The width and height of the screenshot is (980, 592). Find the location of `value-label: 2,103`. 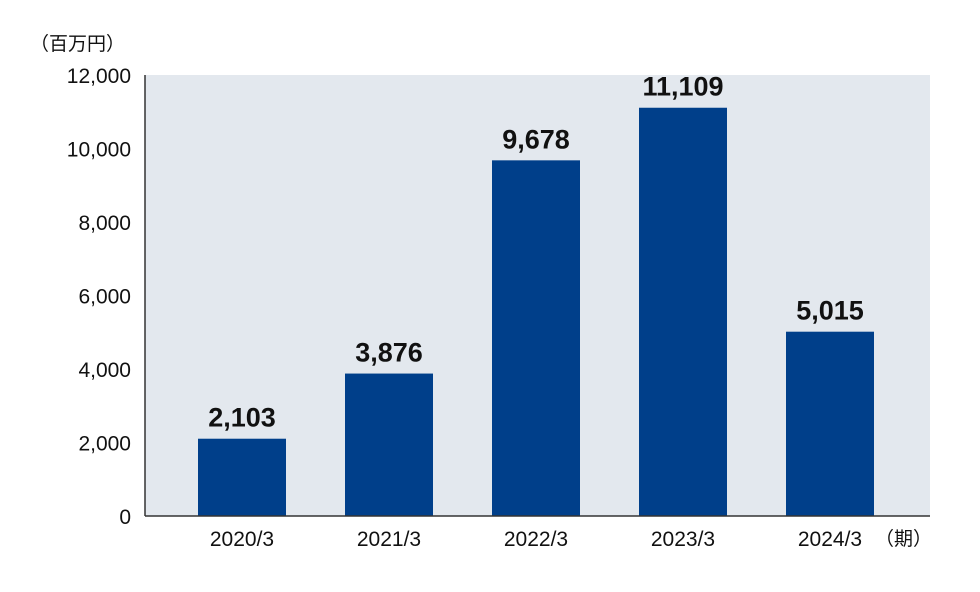

value-label: 2,103 is located at coordinates (242, 418).